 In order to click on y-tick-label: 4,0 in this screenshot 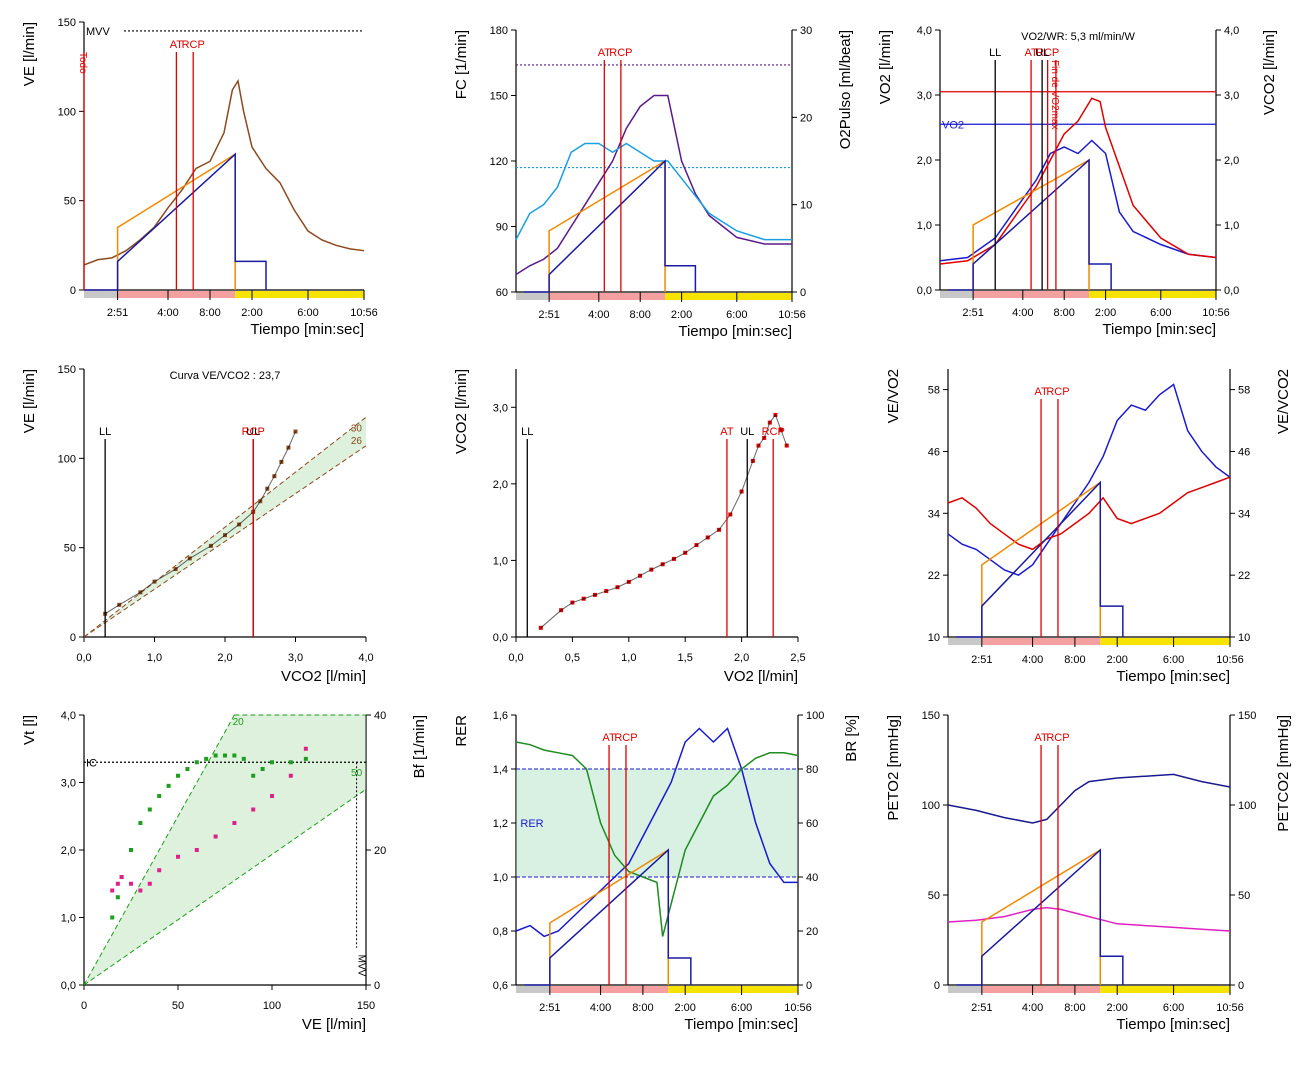, I will do `click(68, 716)`.